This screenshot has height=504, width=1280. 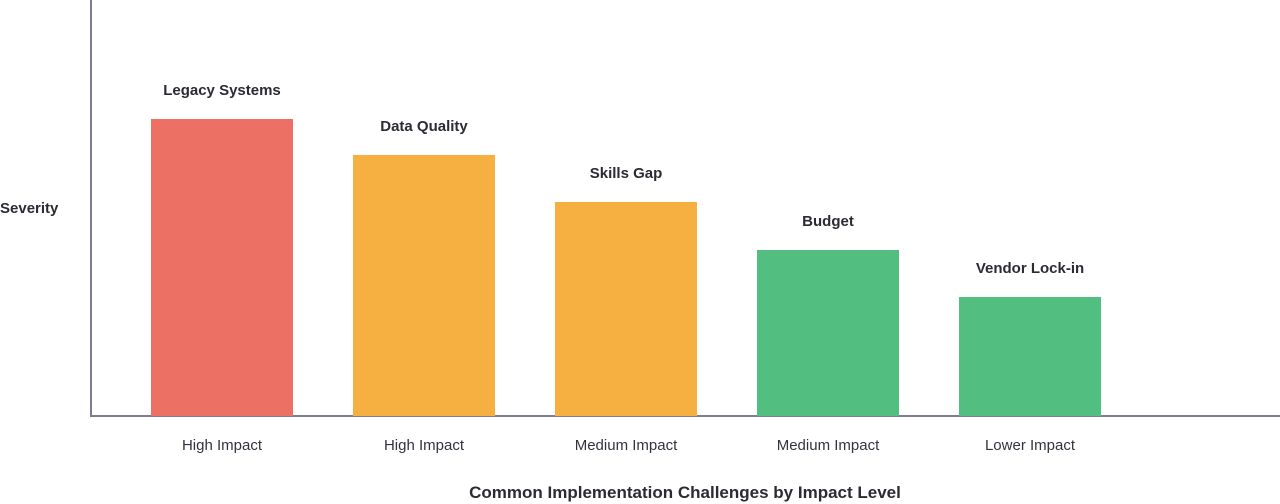 I want to click on bar-value-label: Legacy Systems, so click(x=222, y=90).